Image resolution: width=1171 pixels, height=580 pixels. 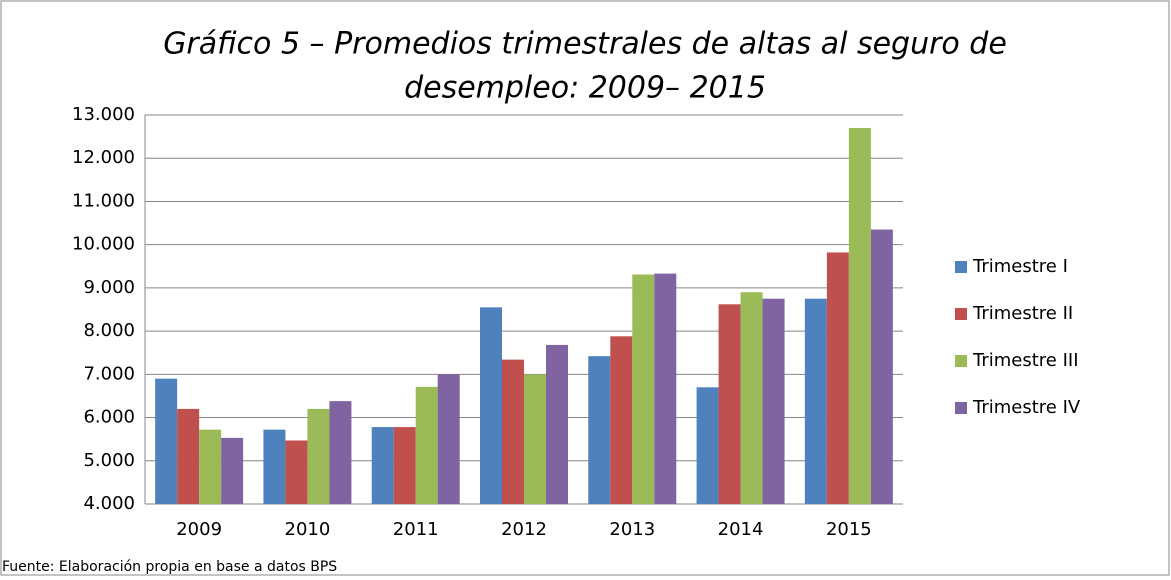 I want to click on y-tick-label: 5.000, so click(x=109, y=460).